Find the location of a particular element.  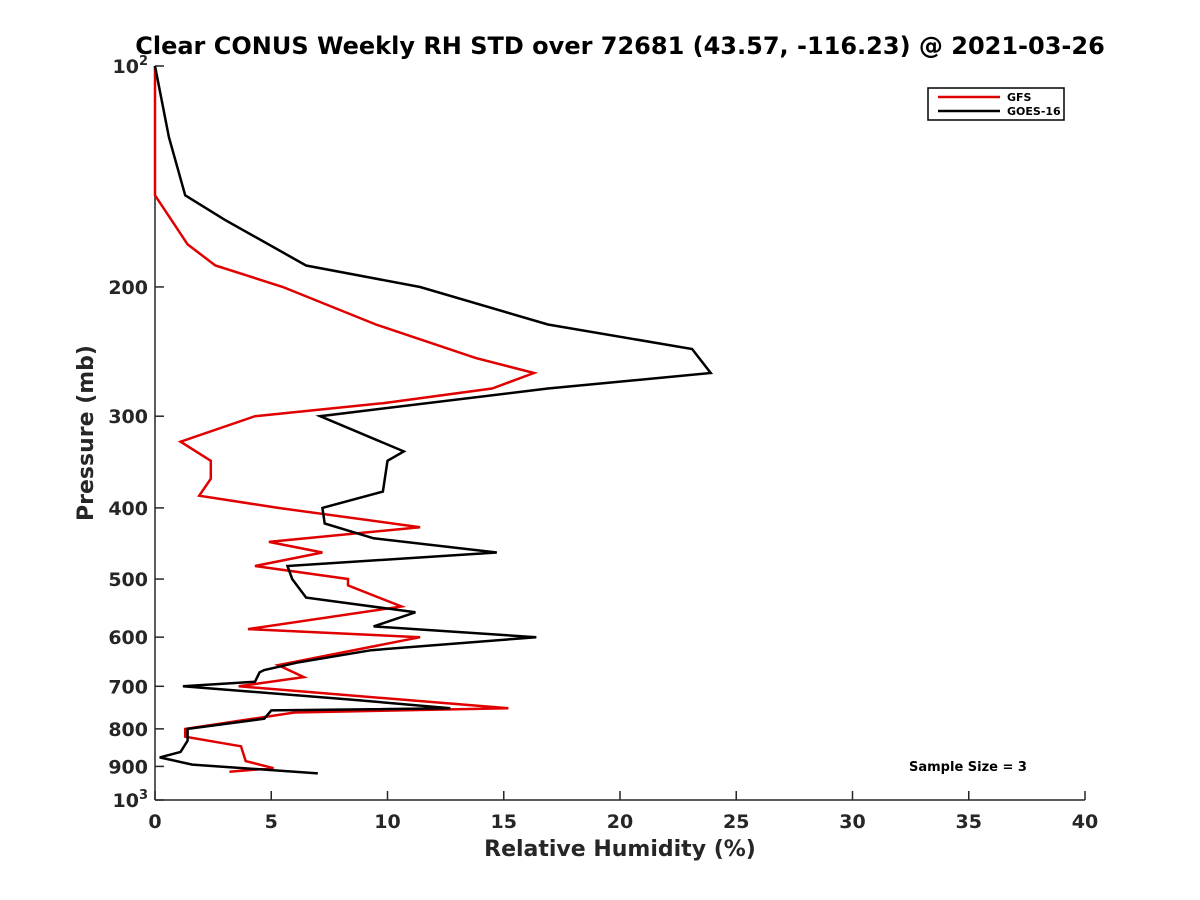

legend-label-gfs: GFS is located at coordinates (1019, 97).